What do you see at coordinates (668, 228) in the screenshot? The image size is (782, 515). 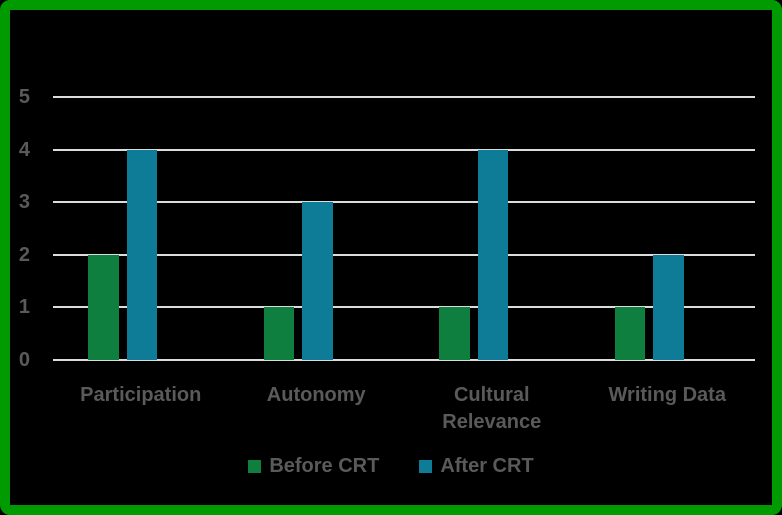 I see `bar-group-writing-data` at bounding box center [668, 228].